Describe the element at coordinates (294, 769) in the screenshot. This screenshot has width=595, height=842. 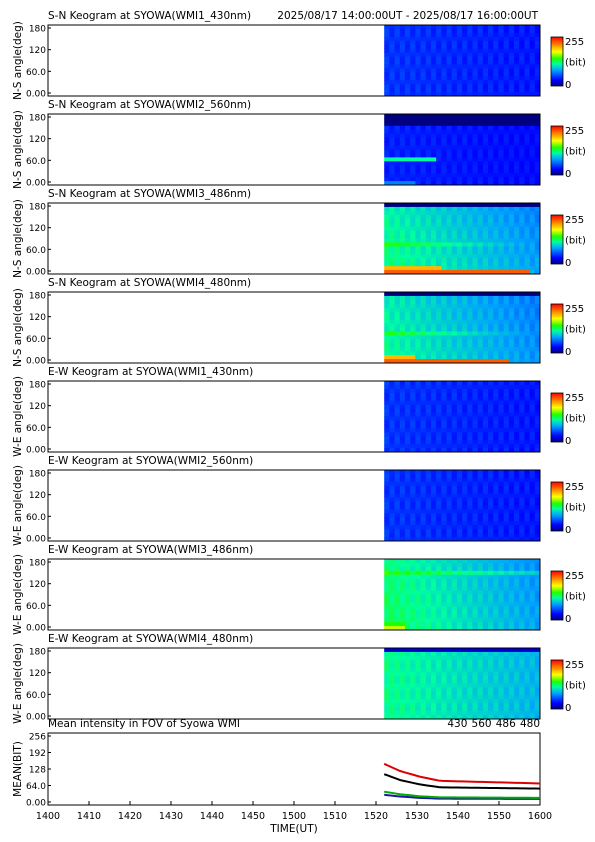
I see `mean-plot-frame` at that location.